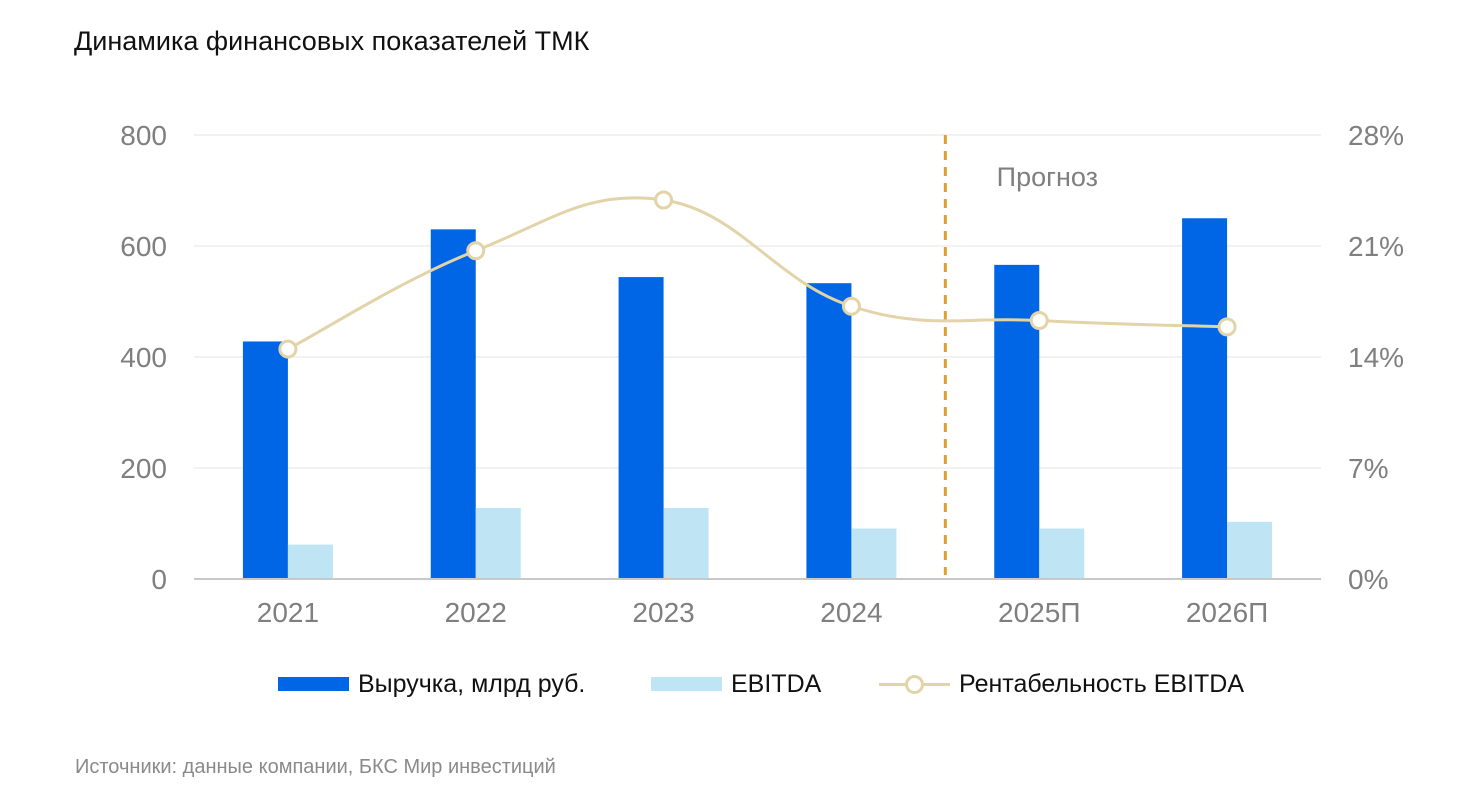 This screenshot has width=1475, height=805. I want to click on y-right-tick-label: 0%, so click(1368, 579).